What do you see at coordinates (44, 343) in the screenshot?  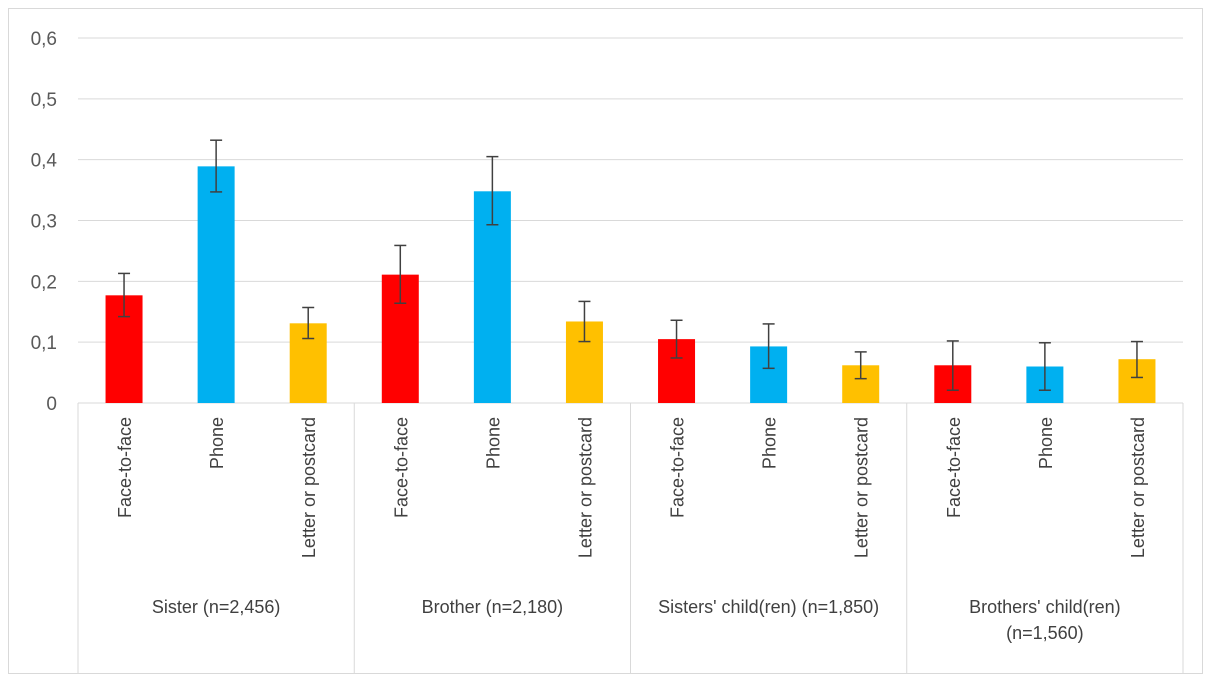 I see `y-tick-label: 0,1` at bounding box center [44, 343].